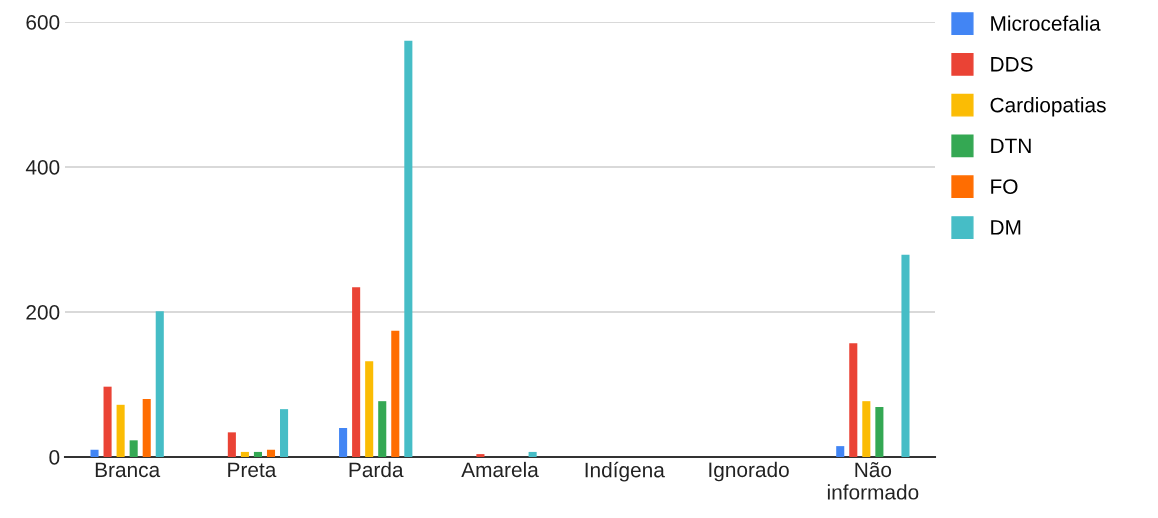 The image size is (1158, 518). What do you see at coordinates (749, 471) in the screenshot?
I see `x-tick-label: Ignorado` at bounding box center [749, 471].